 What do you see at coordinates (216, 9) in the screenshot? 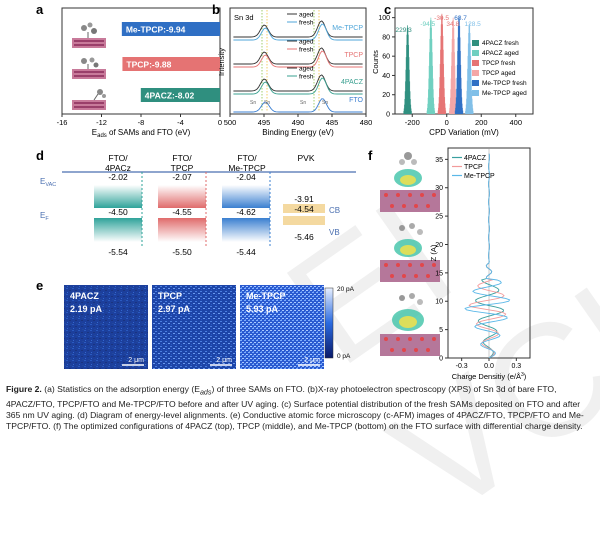
I see `panel-b-letter: b` at bounding box center [216, 9].